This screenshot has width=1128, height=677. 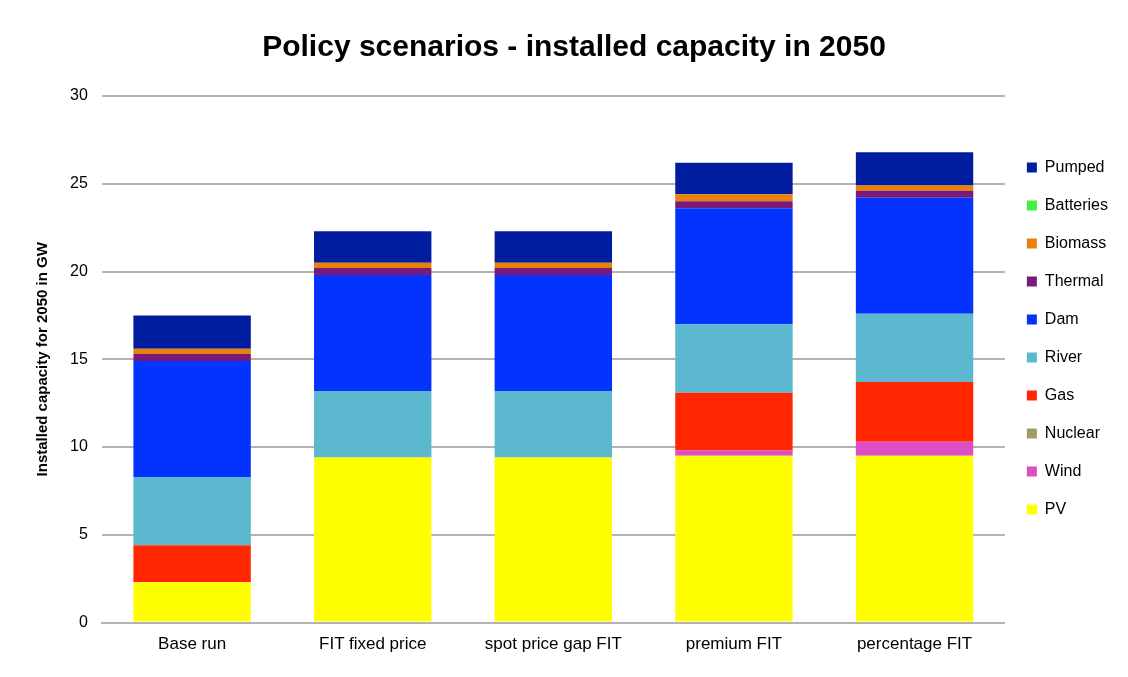 I want to click on y-tick-label: 0, so click(x=83, y=622).